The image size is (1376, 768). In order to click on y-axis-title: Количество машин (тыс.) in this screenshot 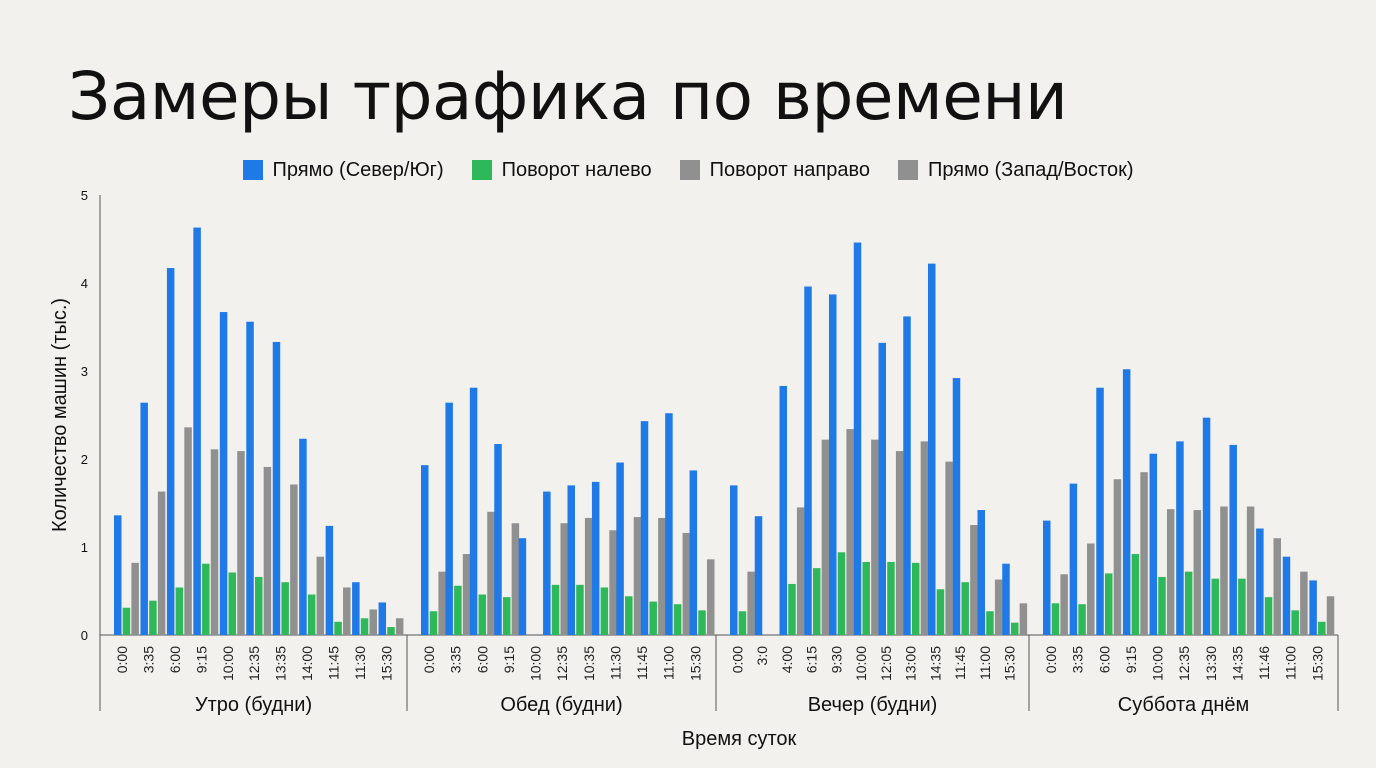, I will do `click(60, 415)`.